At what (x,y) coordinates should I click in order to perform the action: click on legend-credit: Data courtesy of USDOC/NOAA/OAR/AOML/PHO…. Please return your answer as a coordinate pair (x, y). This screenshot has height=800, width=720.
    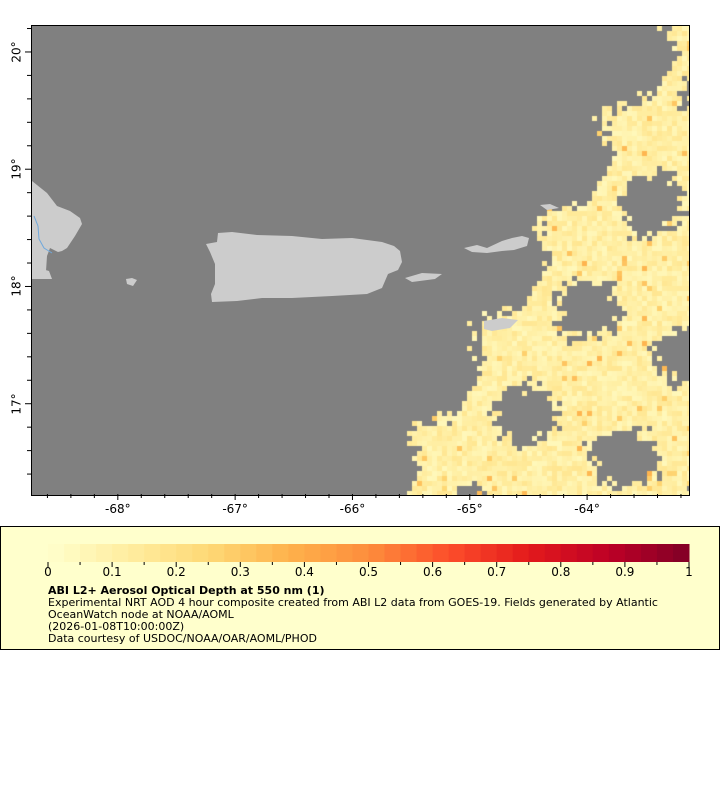
    Looking at the image, I should click on (182, 638).